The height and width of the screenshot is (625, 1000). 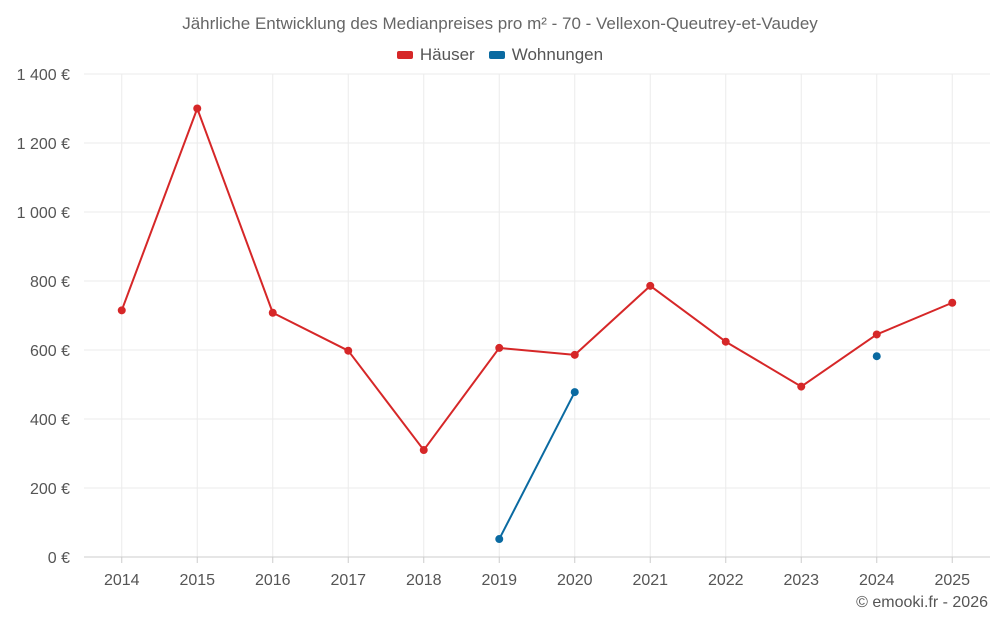 What do you see at coordinates (50, 282) in the screenshot?
I see `y-tick-label: 800 €` at bounding box center [50, 282].